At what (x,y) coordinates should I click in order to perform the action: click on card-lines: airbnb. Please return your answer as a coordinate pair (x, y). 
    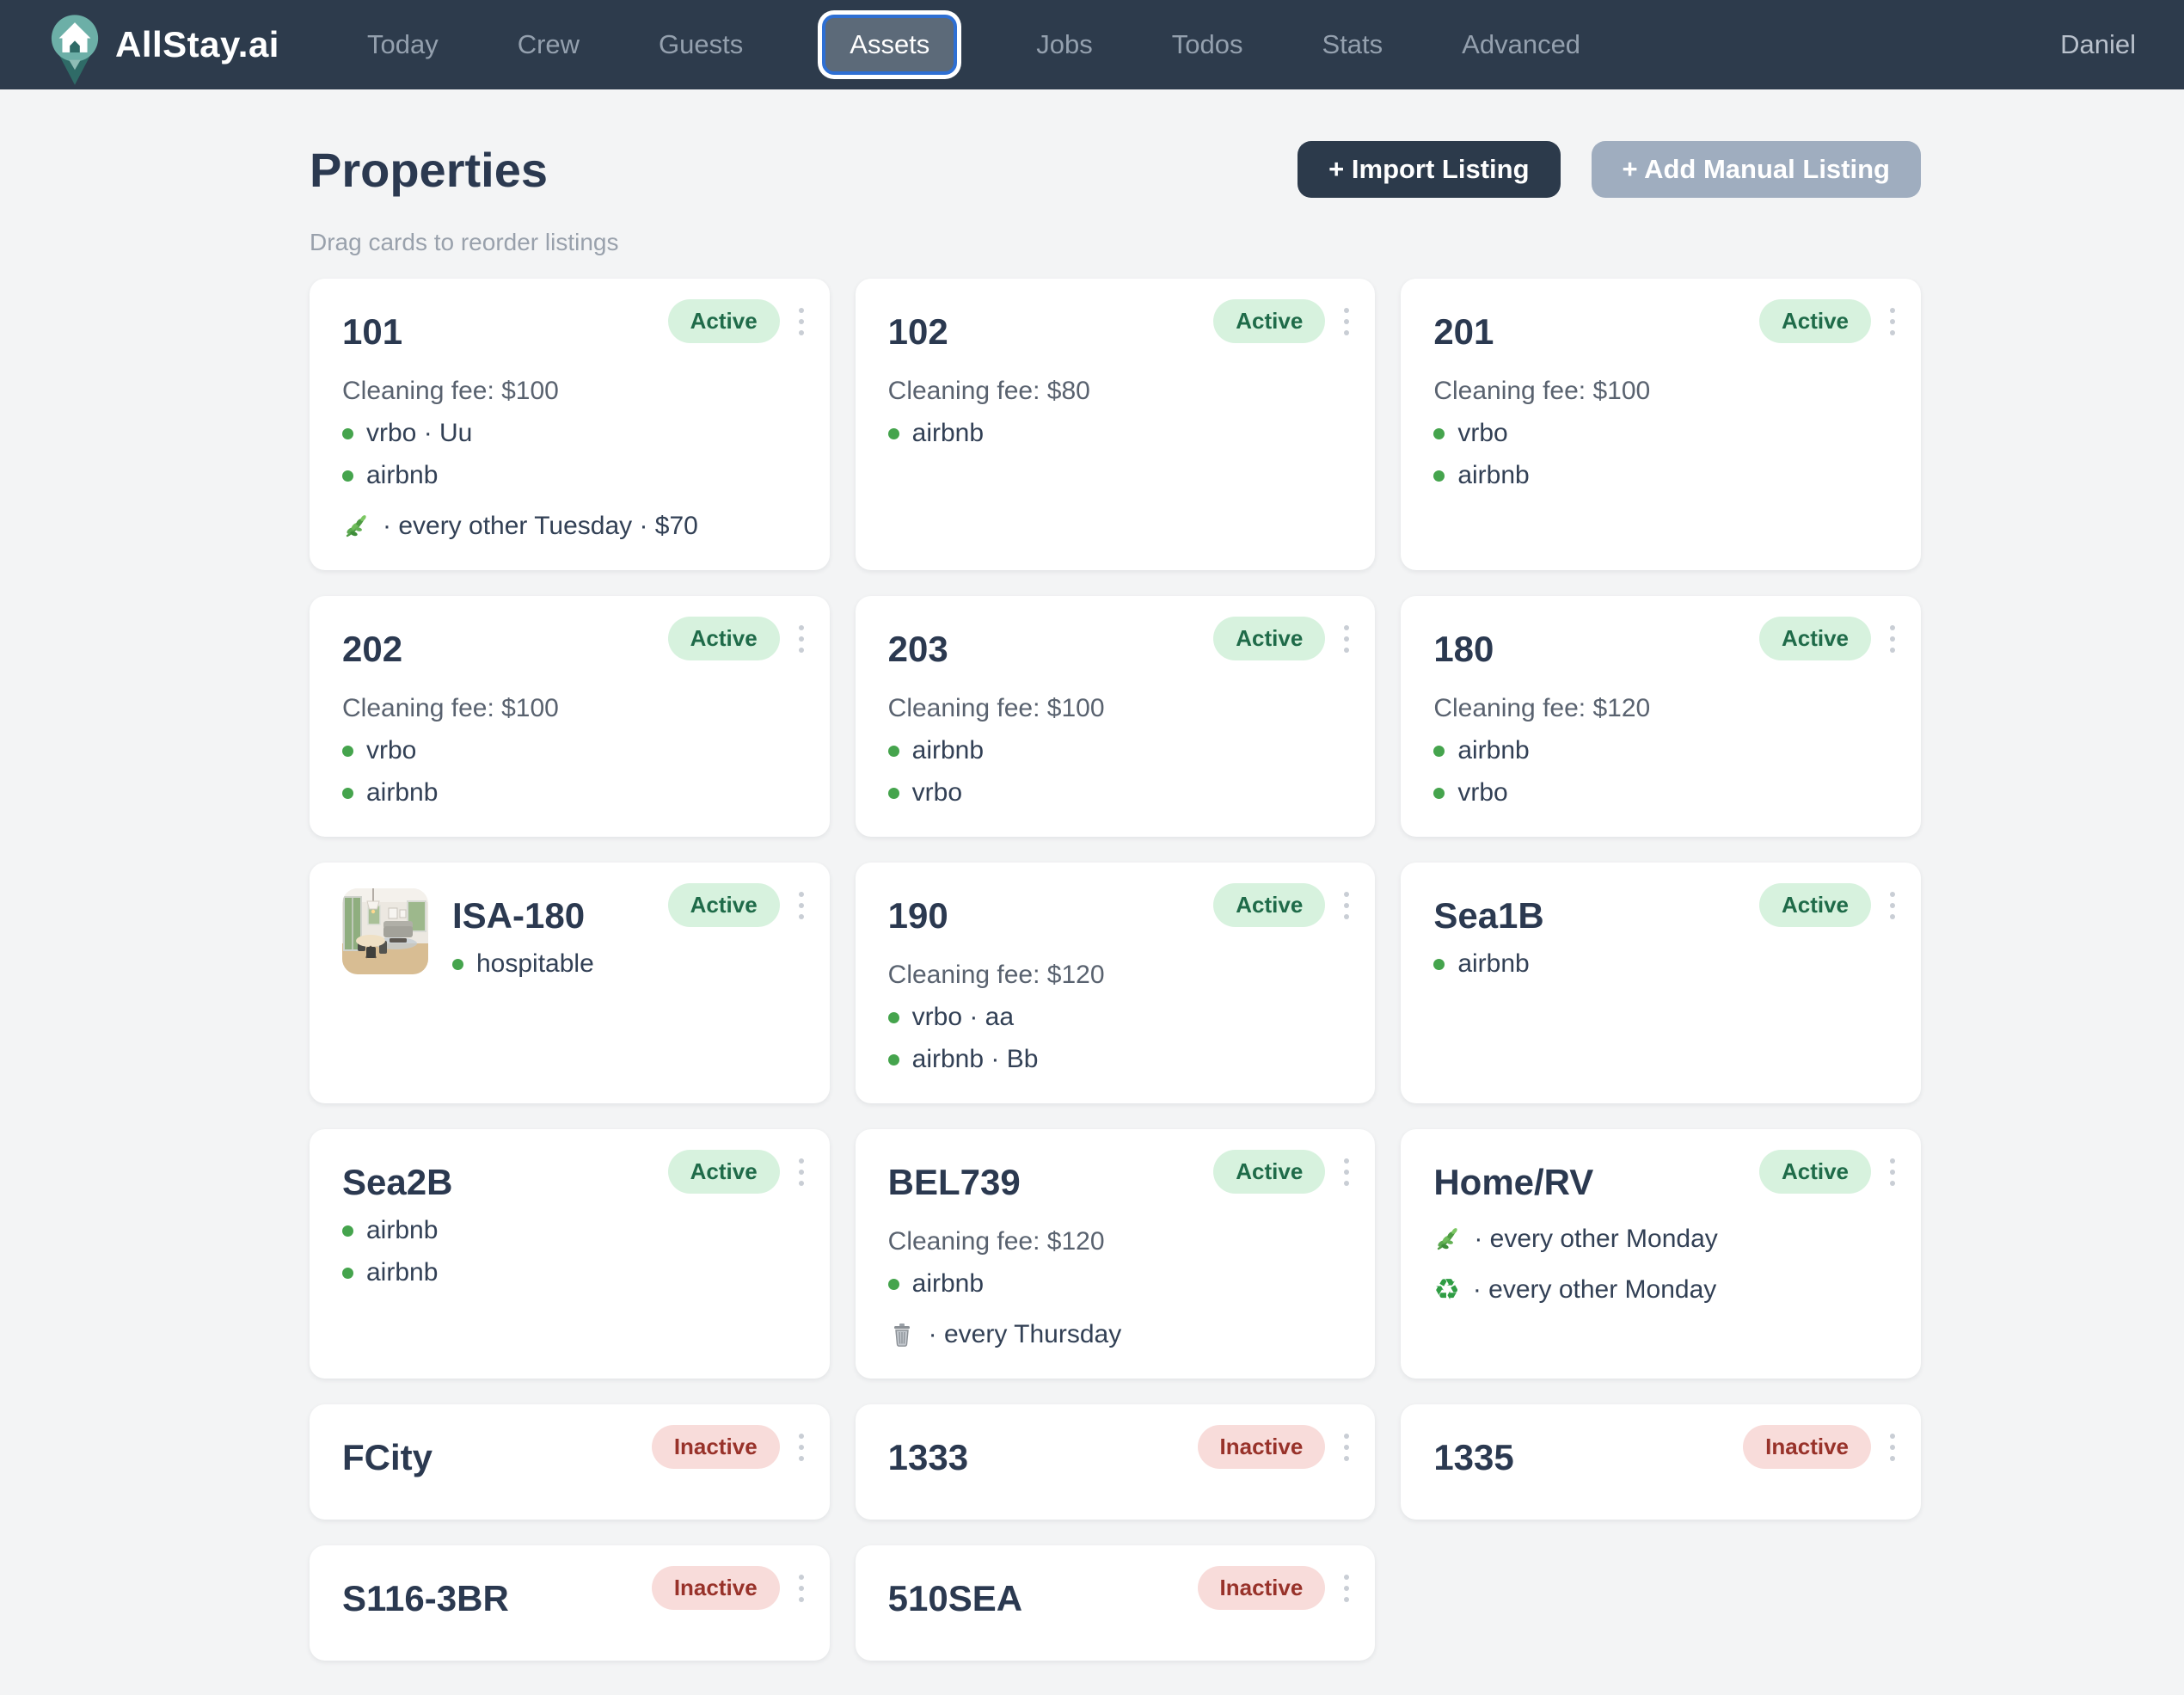
    Looking at the image, I should click on (1660, 964).